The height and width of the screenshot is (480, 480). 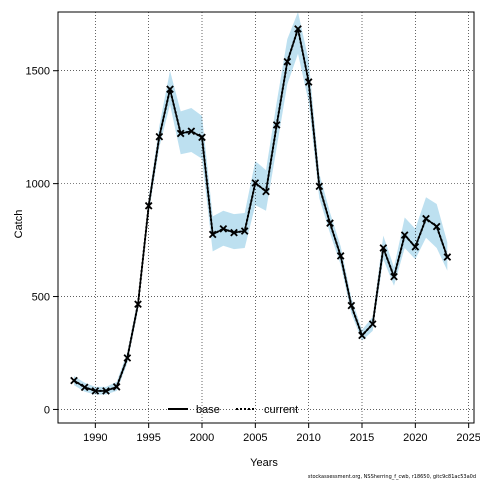 What do you see at coordinates (233, 410) in the screenshot?
I see `legend: base current` at bounding box center [233, 410].